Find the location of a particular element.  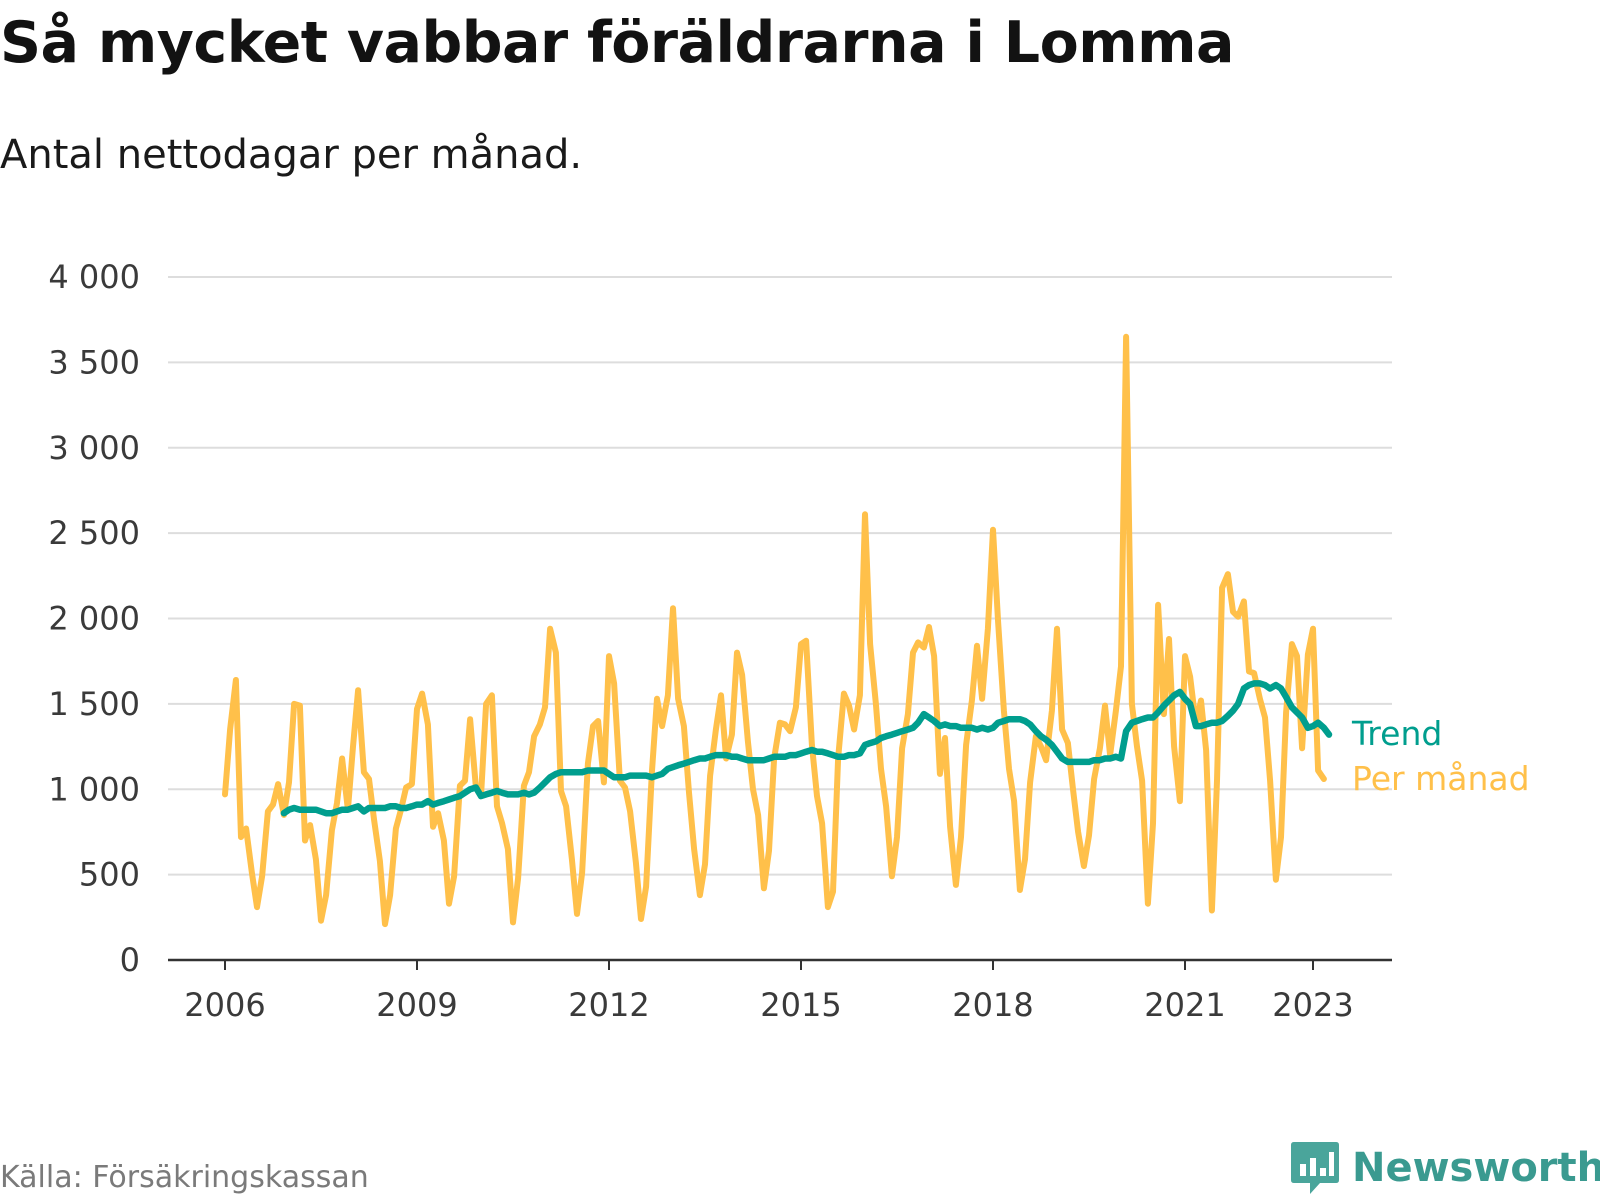

x-tick-label: 2012 is located at coordinates (608, 1005).